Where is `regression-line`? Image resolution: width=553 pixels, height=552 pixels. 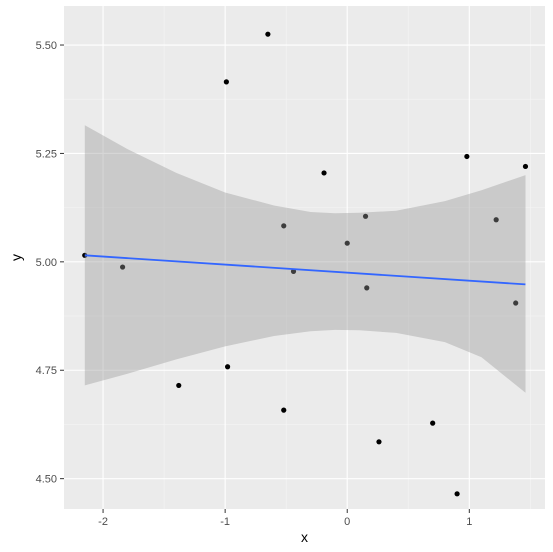 regression-line is located at coordinates (305, 270).